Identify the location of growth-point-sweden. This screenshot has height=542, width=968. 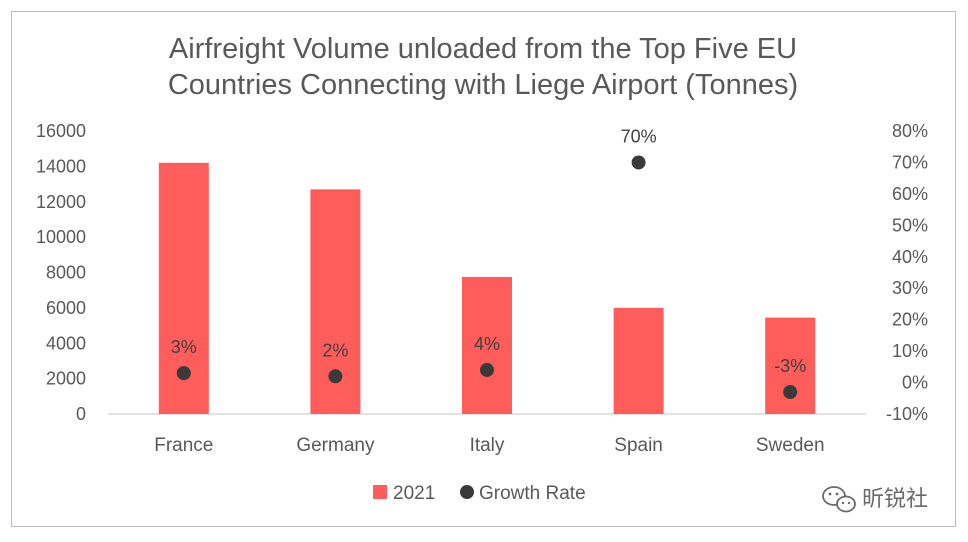
(790, 391).